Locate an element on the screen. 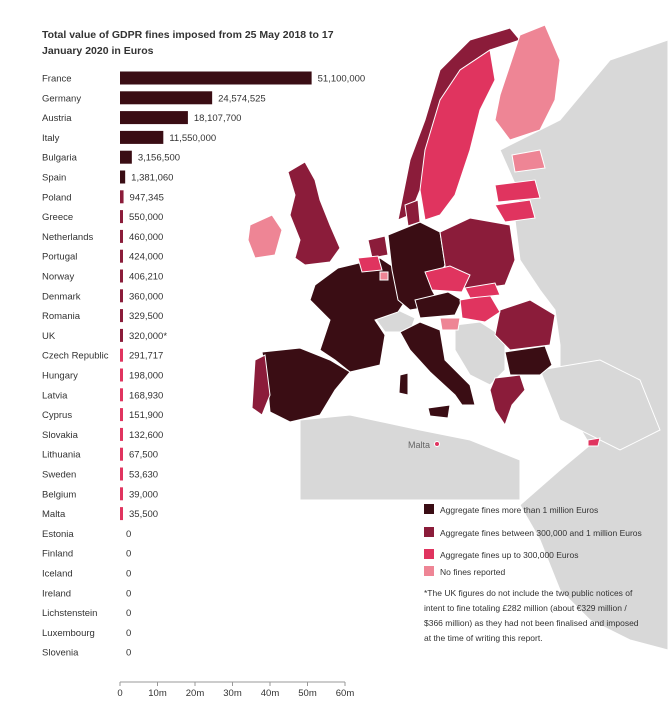 The width and height of the screenshot is (668, 712). uk-shape is located at coordinates (314, 213).